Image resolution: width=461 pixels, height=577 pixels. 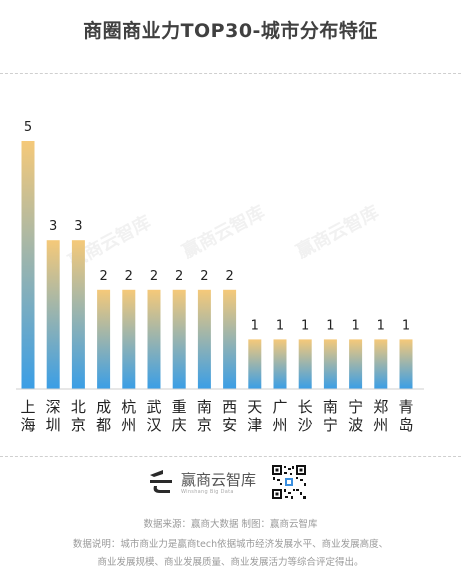 What do you see at coordinates (161, 481) in the screenshot?
I see `brand-logo-icon` at bounding box center [161, 481].